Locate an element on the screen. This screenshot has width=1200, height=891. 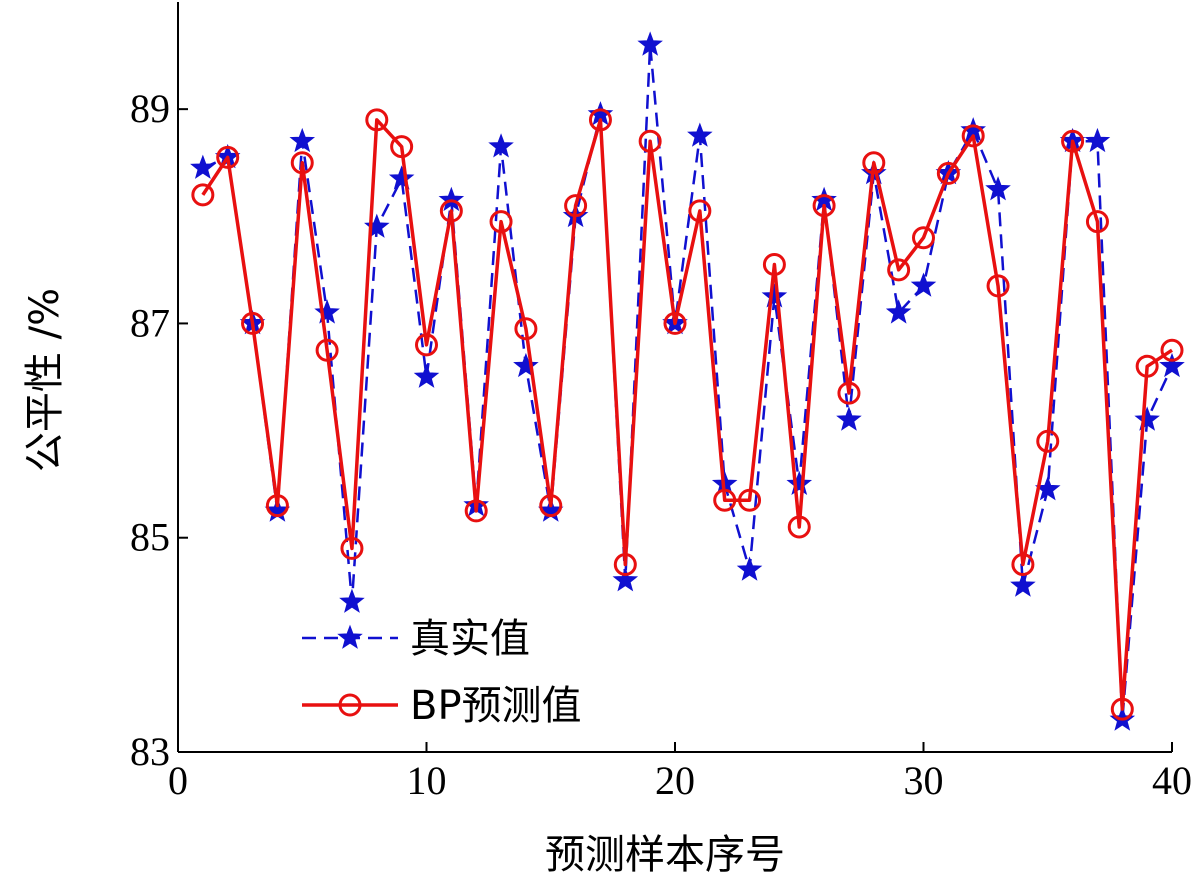
legend-item-1: 真实值 is located at coordinates (416, 639).